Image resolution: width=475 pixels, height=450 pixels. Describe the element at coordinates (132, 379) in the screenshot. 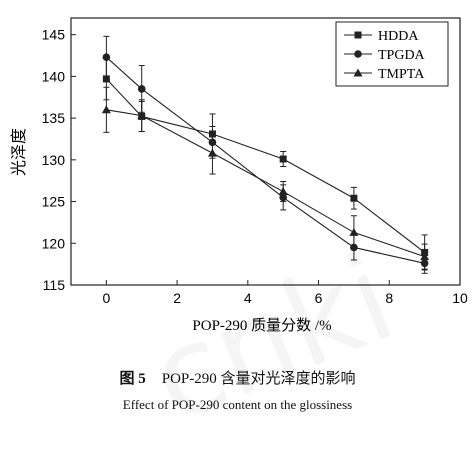

I see `figure-number: 图 5` at that location.